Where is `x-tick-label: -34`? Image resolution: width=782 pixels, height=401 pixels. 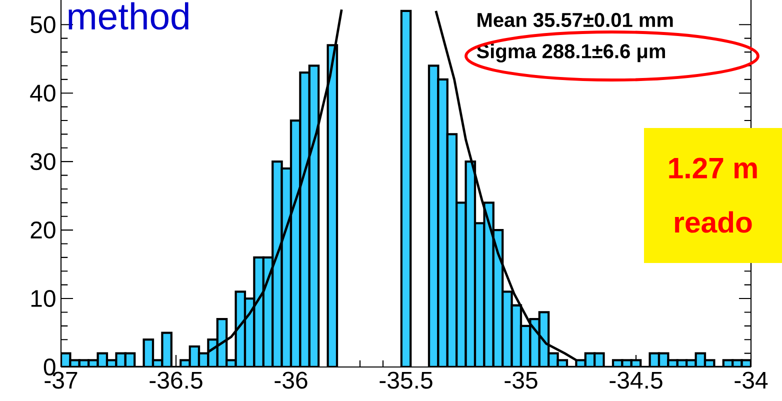
x-tick-label: -34 is located at coordinates (751, 380).